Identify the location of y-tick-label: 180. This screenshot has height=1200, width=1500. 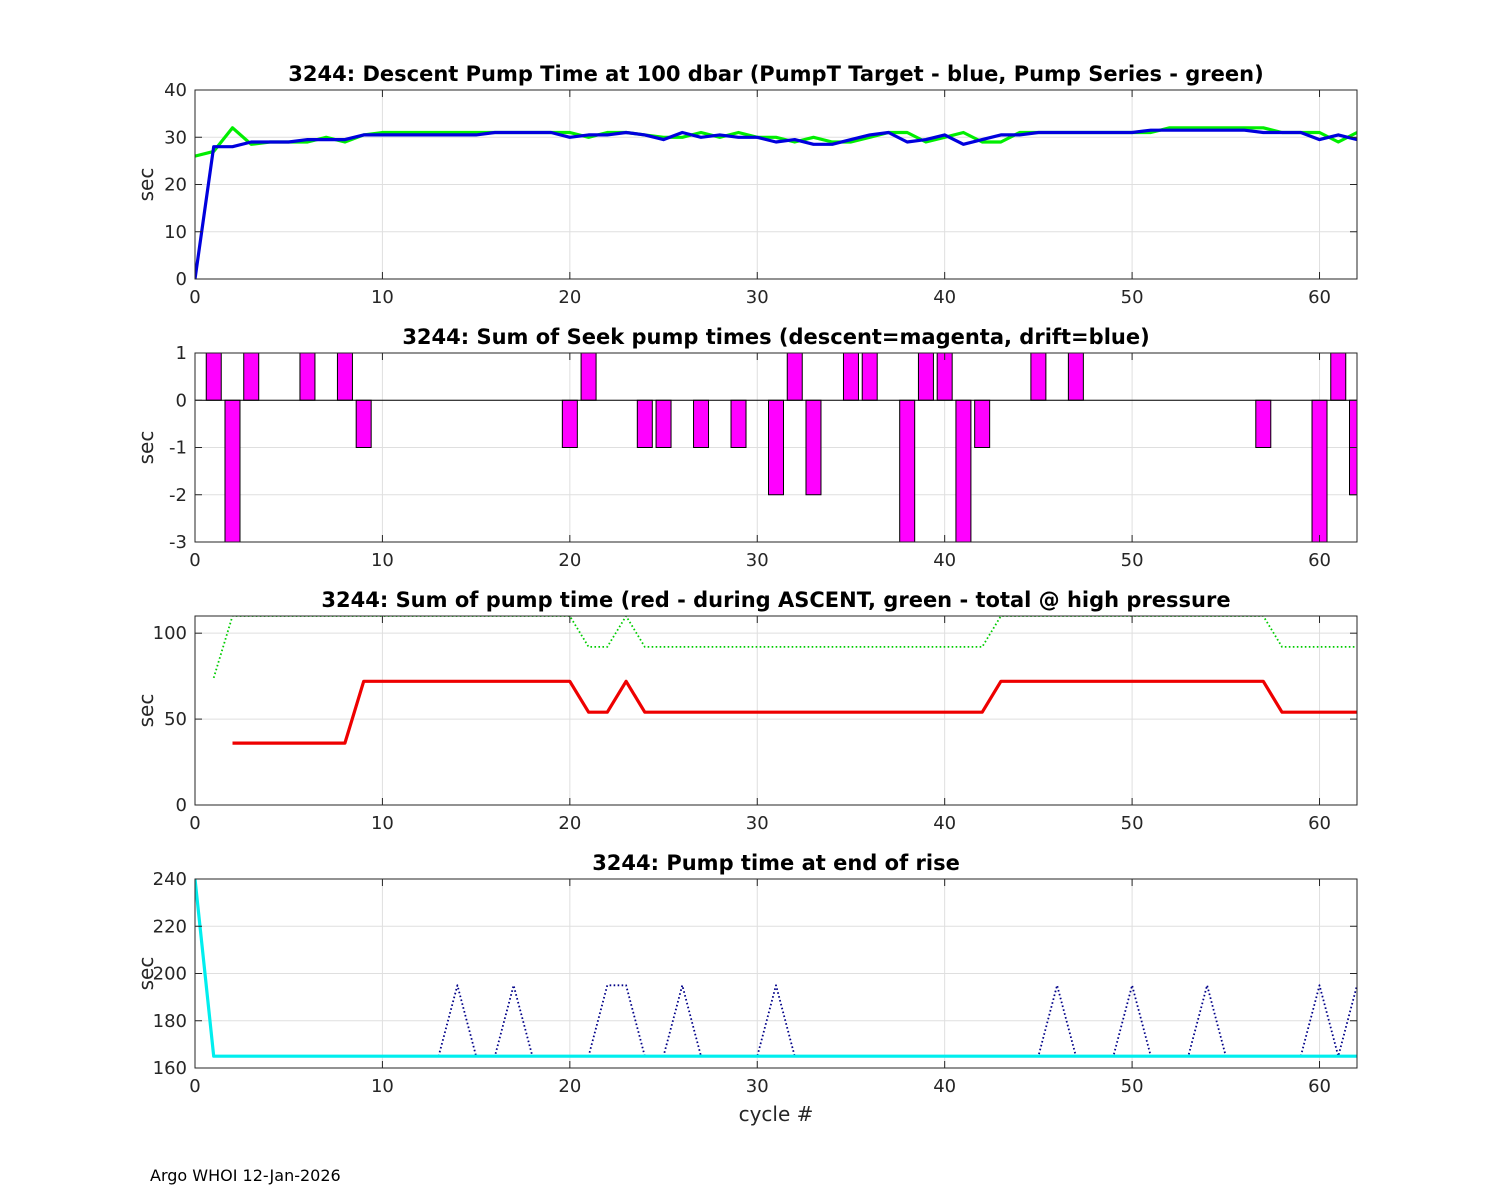
(170, 1021).